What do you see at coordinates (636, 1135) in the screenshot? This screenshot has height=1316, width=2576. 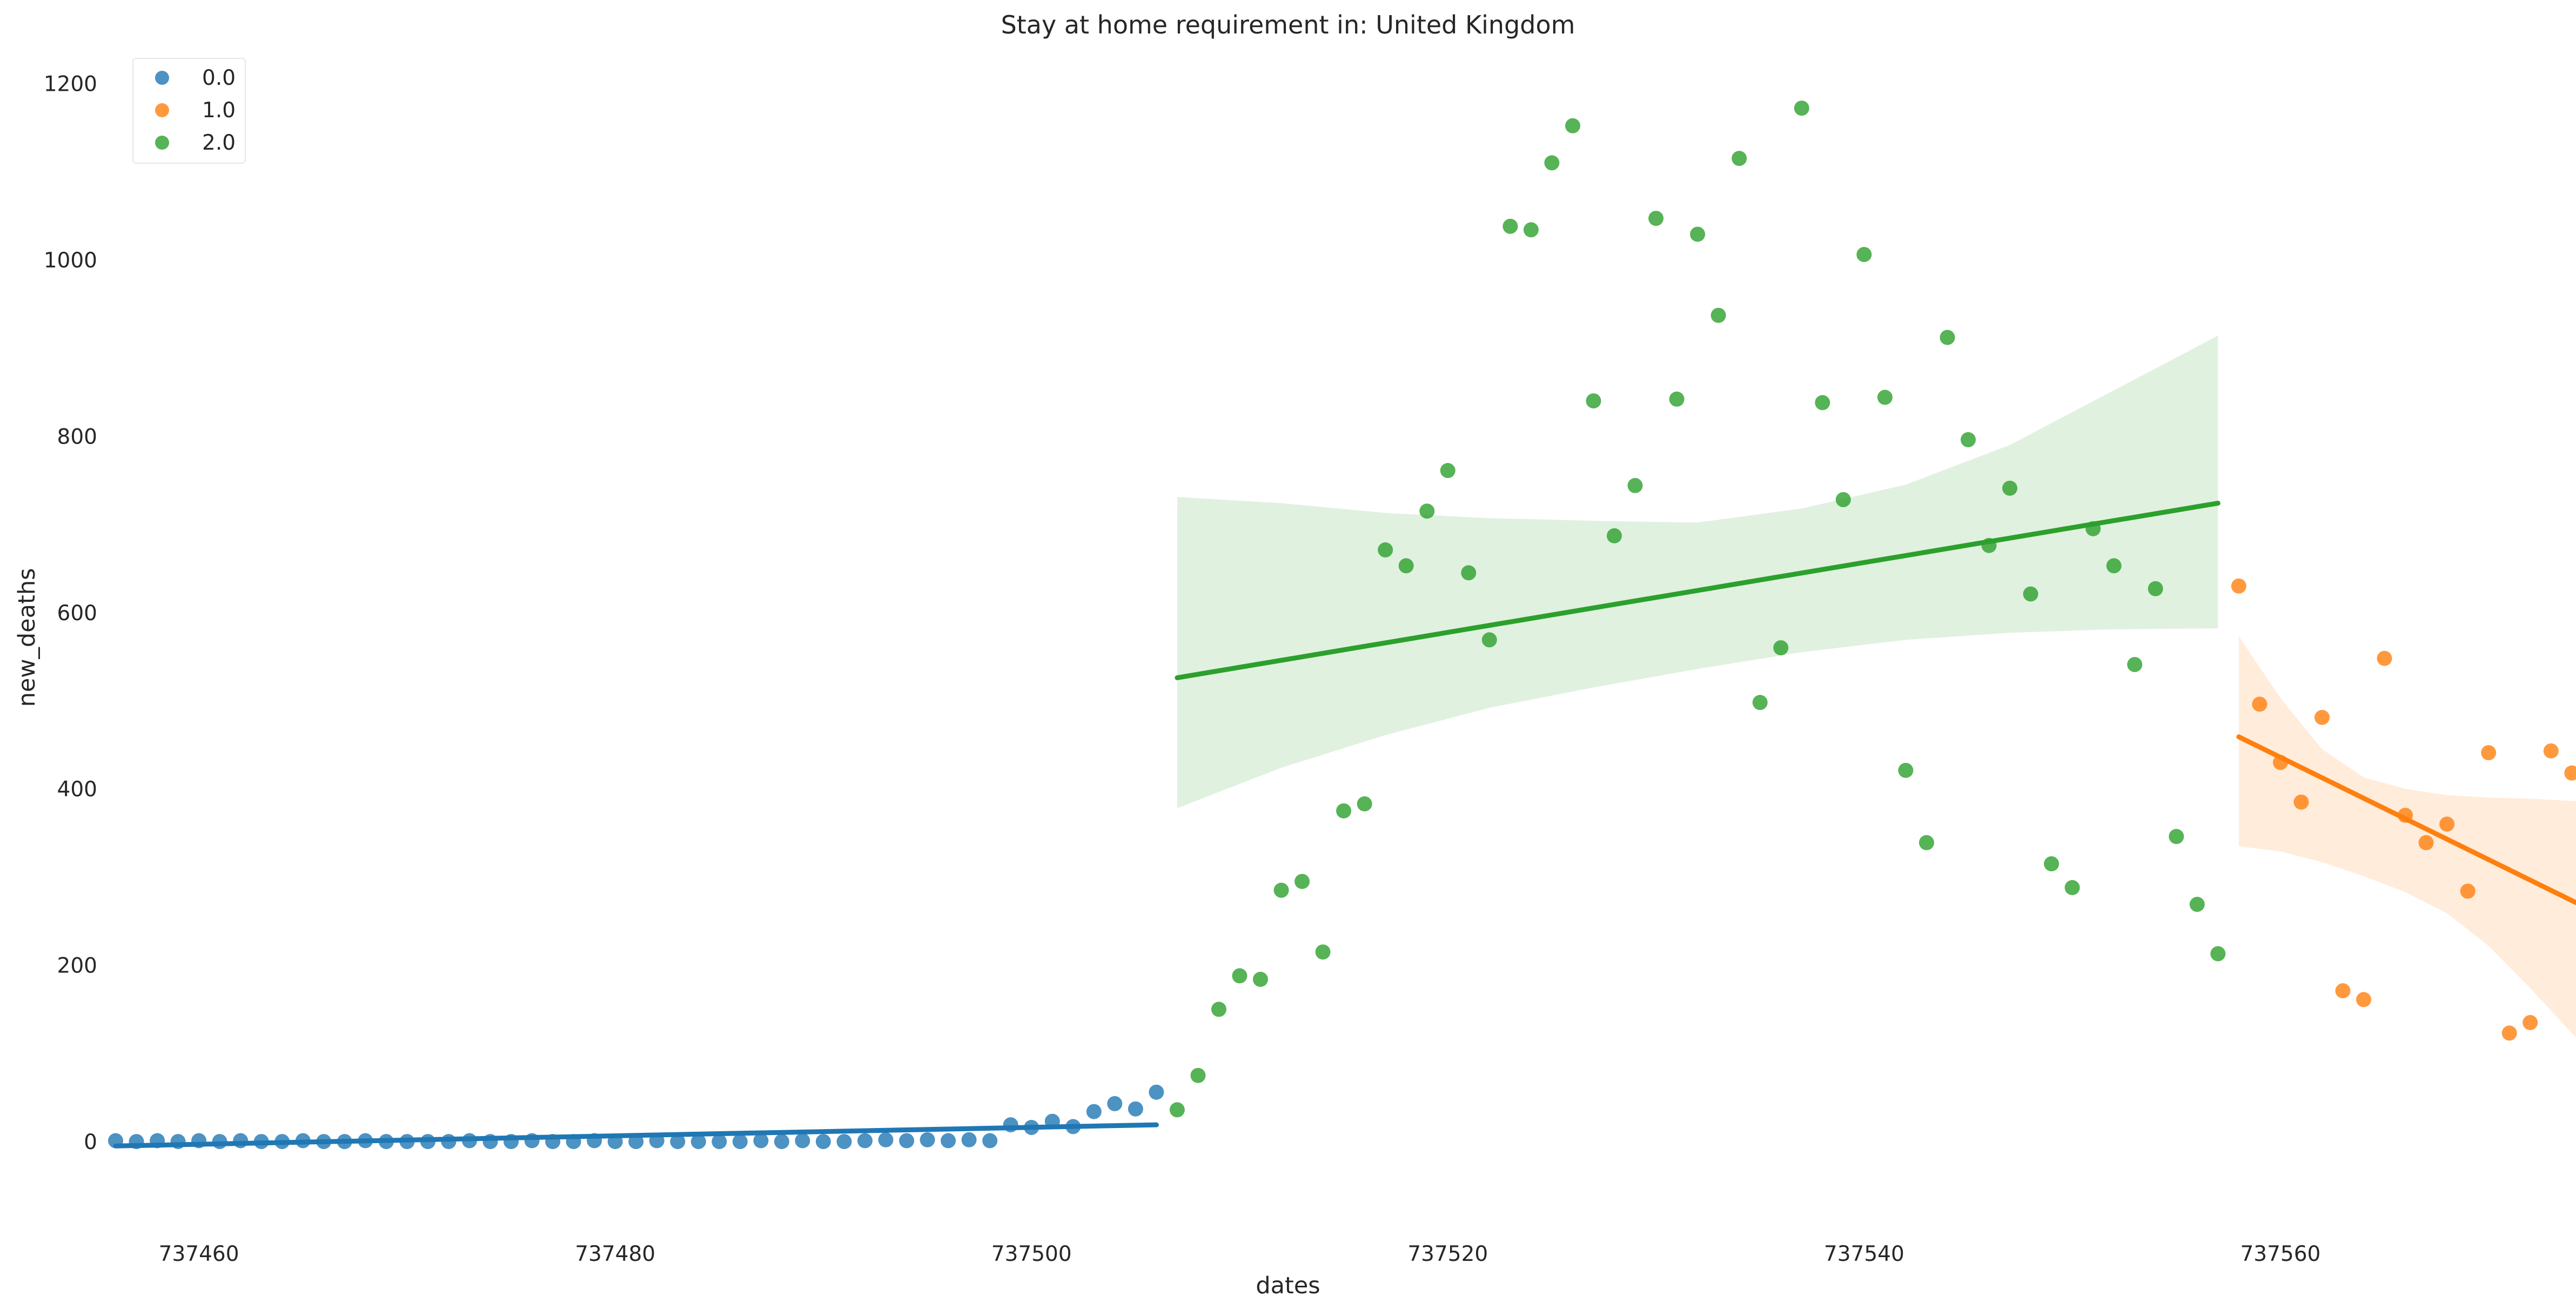 I see `regression-line-0.0` at bounding box center [636, 1135].